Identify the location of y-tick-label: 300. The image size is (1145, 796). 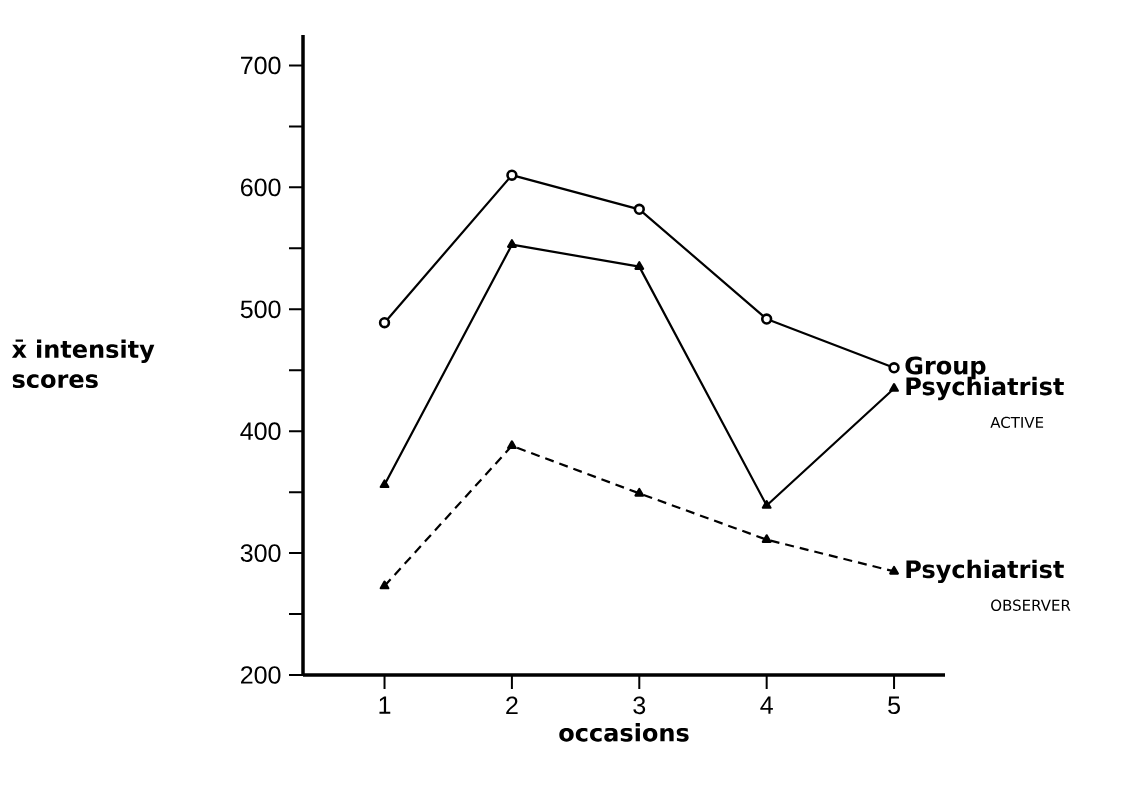
(260, 553).